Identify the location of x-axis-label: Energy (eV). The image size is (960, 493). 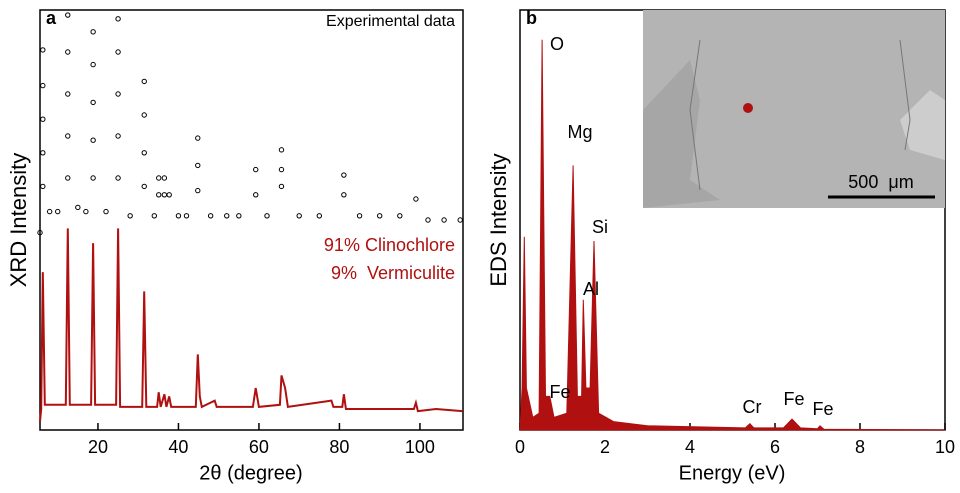
(732, 473).